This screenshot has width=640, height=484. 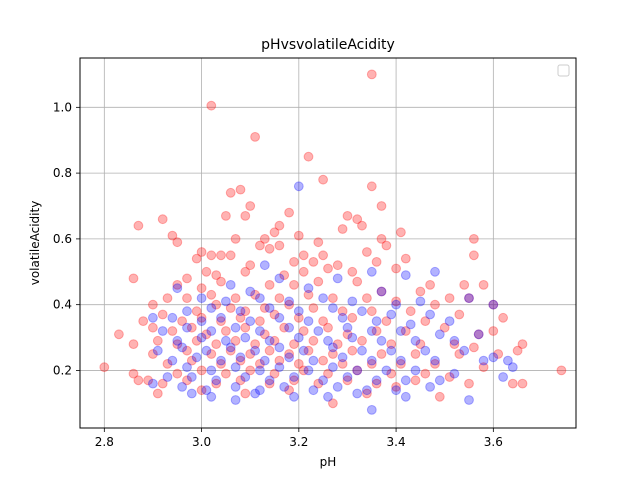 What do you see at coordinates (35, 243) in the screenshot?
I see `y-axis-label: volatileAcidity` at bounding box center [35, 243].